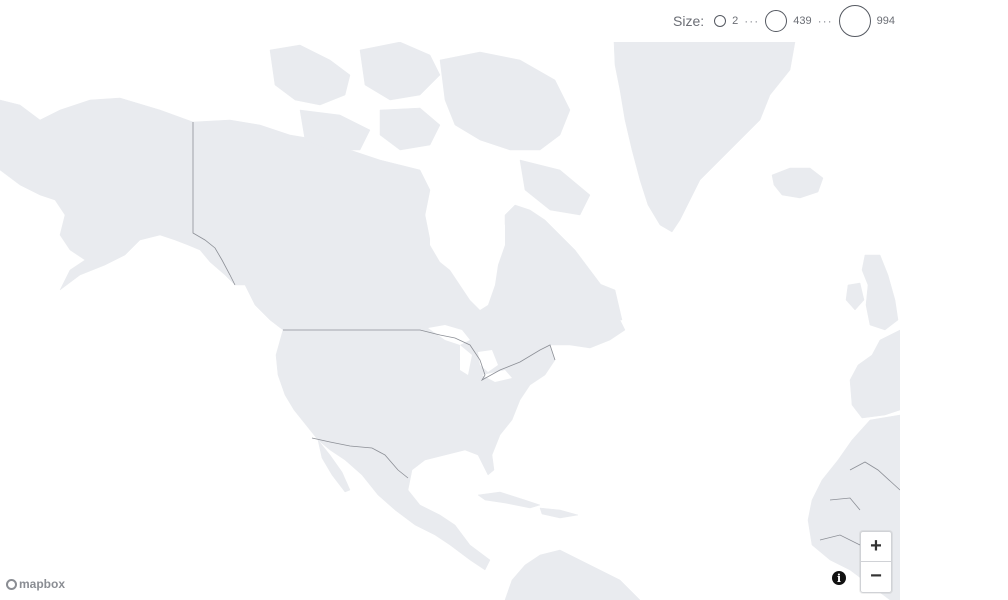  What do you see at coordinates (42, 584) in the screenshot?
I see `mapbox-logo-text: mapbox` at bounding box center [42, 584].